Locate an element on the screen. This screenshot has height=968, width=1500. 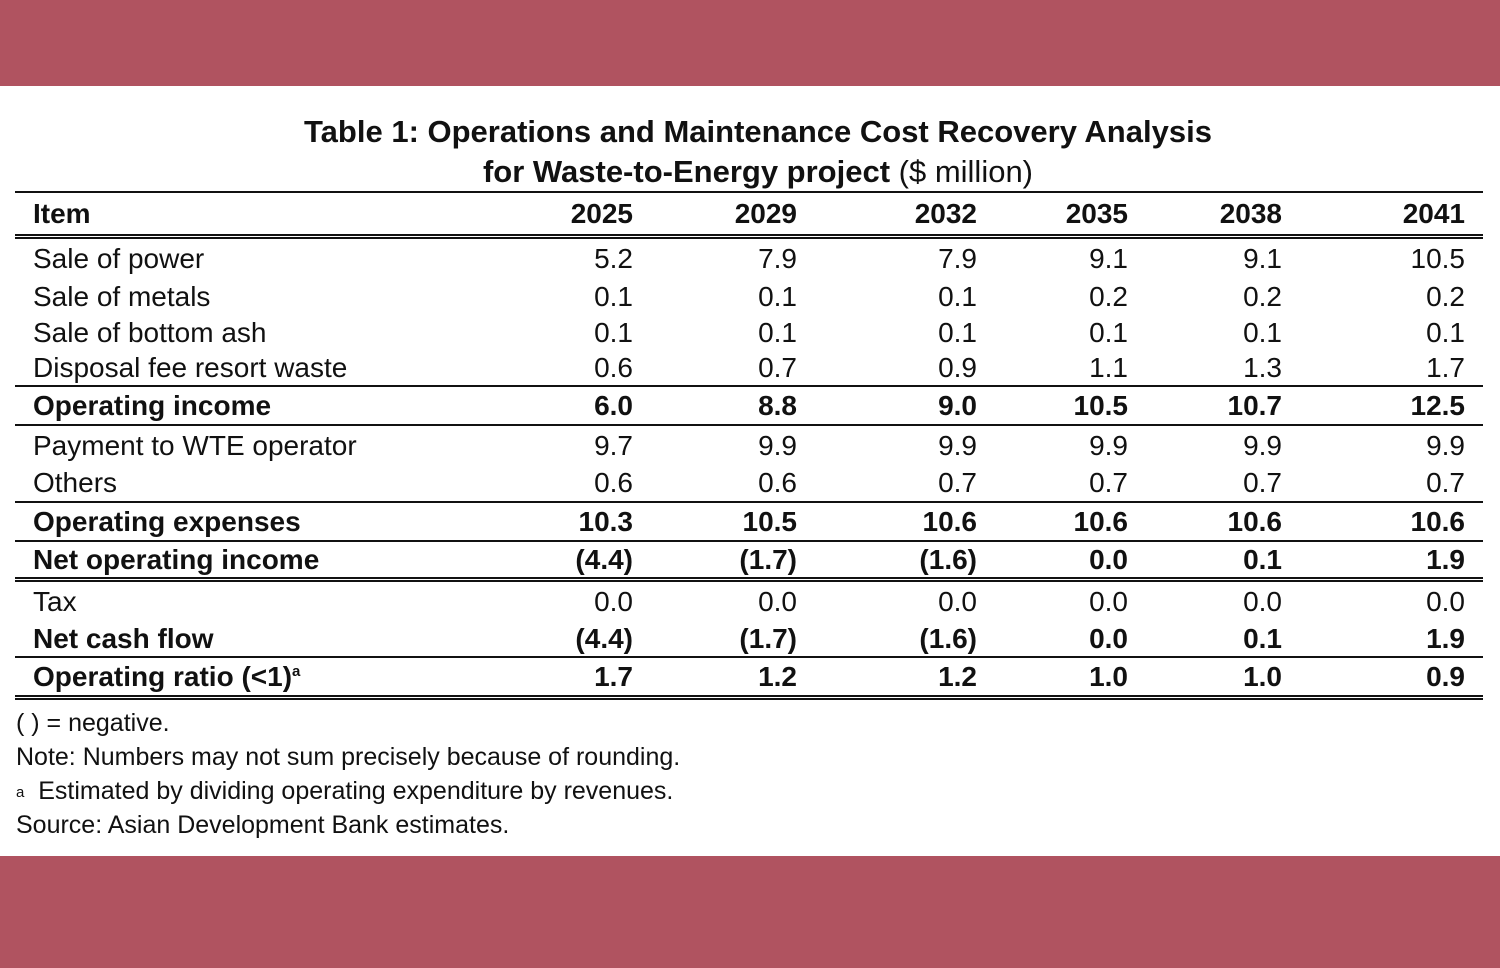
row-label-text: Operating ratio (<1) is located at coordinates (163, 676).